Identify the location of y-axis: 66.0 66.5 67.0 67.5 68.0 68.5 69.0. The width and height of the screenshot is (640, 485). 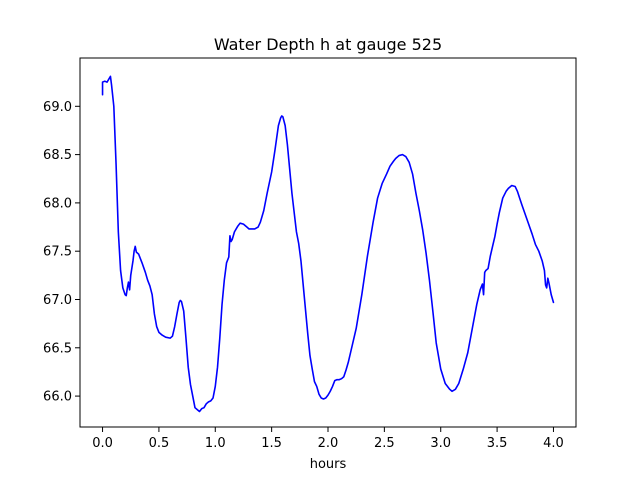
(61, 252).